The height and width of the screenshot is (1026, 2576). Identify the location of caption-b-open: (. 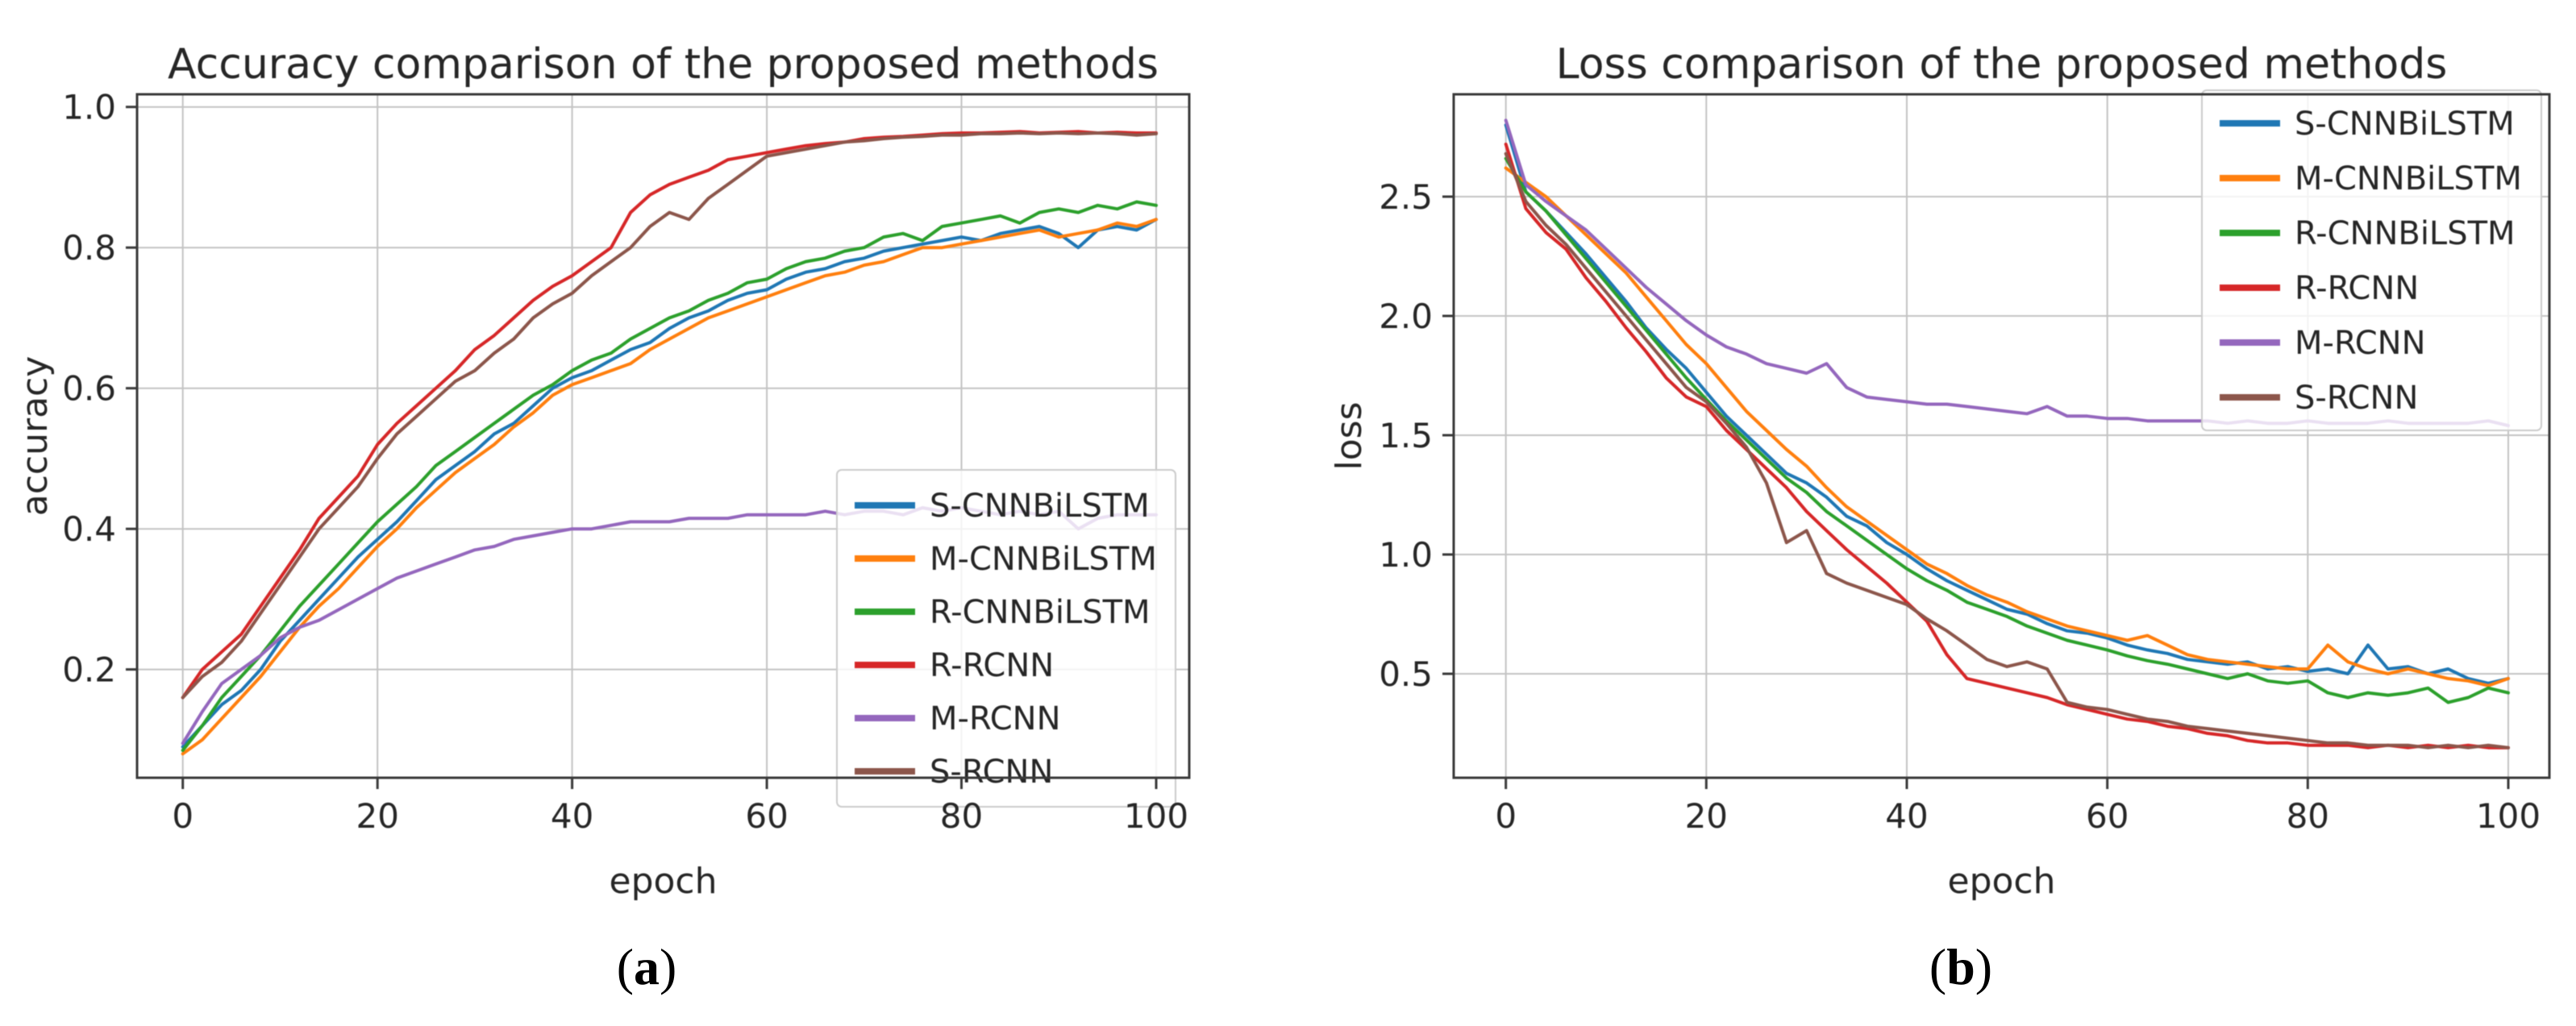
(1938, 966).